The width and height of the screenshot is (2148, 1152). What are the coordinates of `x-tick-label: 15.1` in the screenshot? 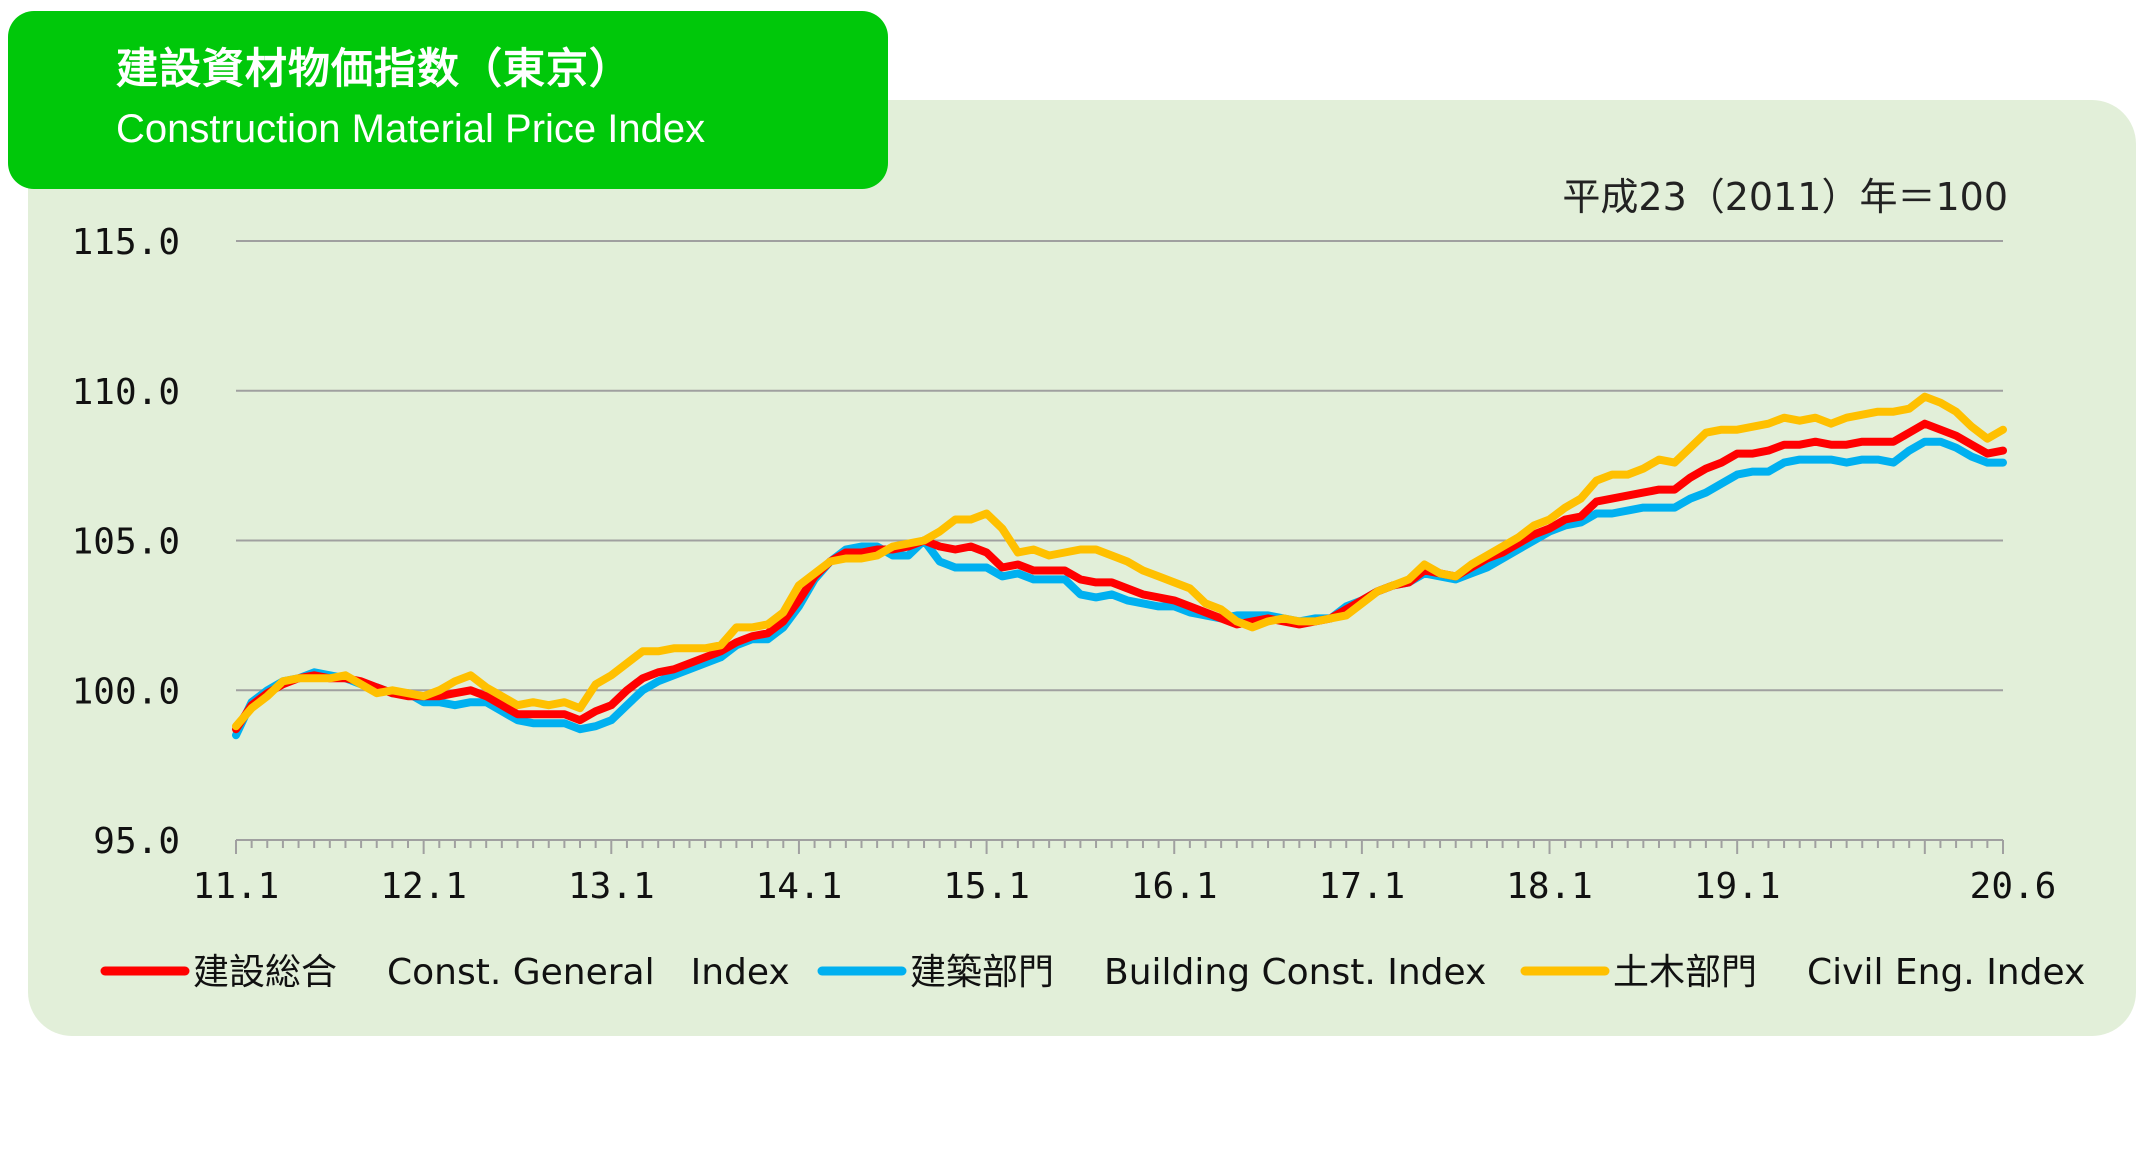 It's located at (986, 886).